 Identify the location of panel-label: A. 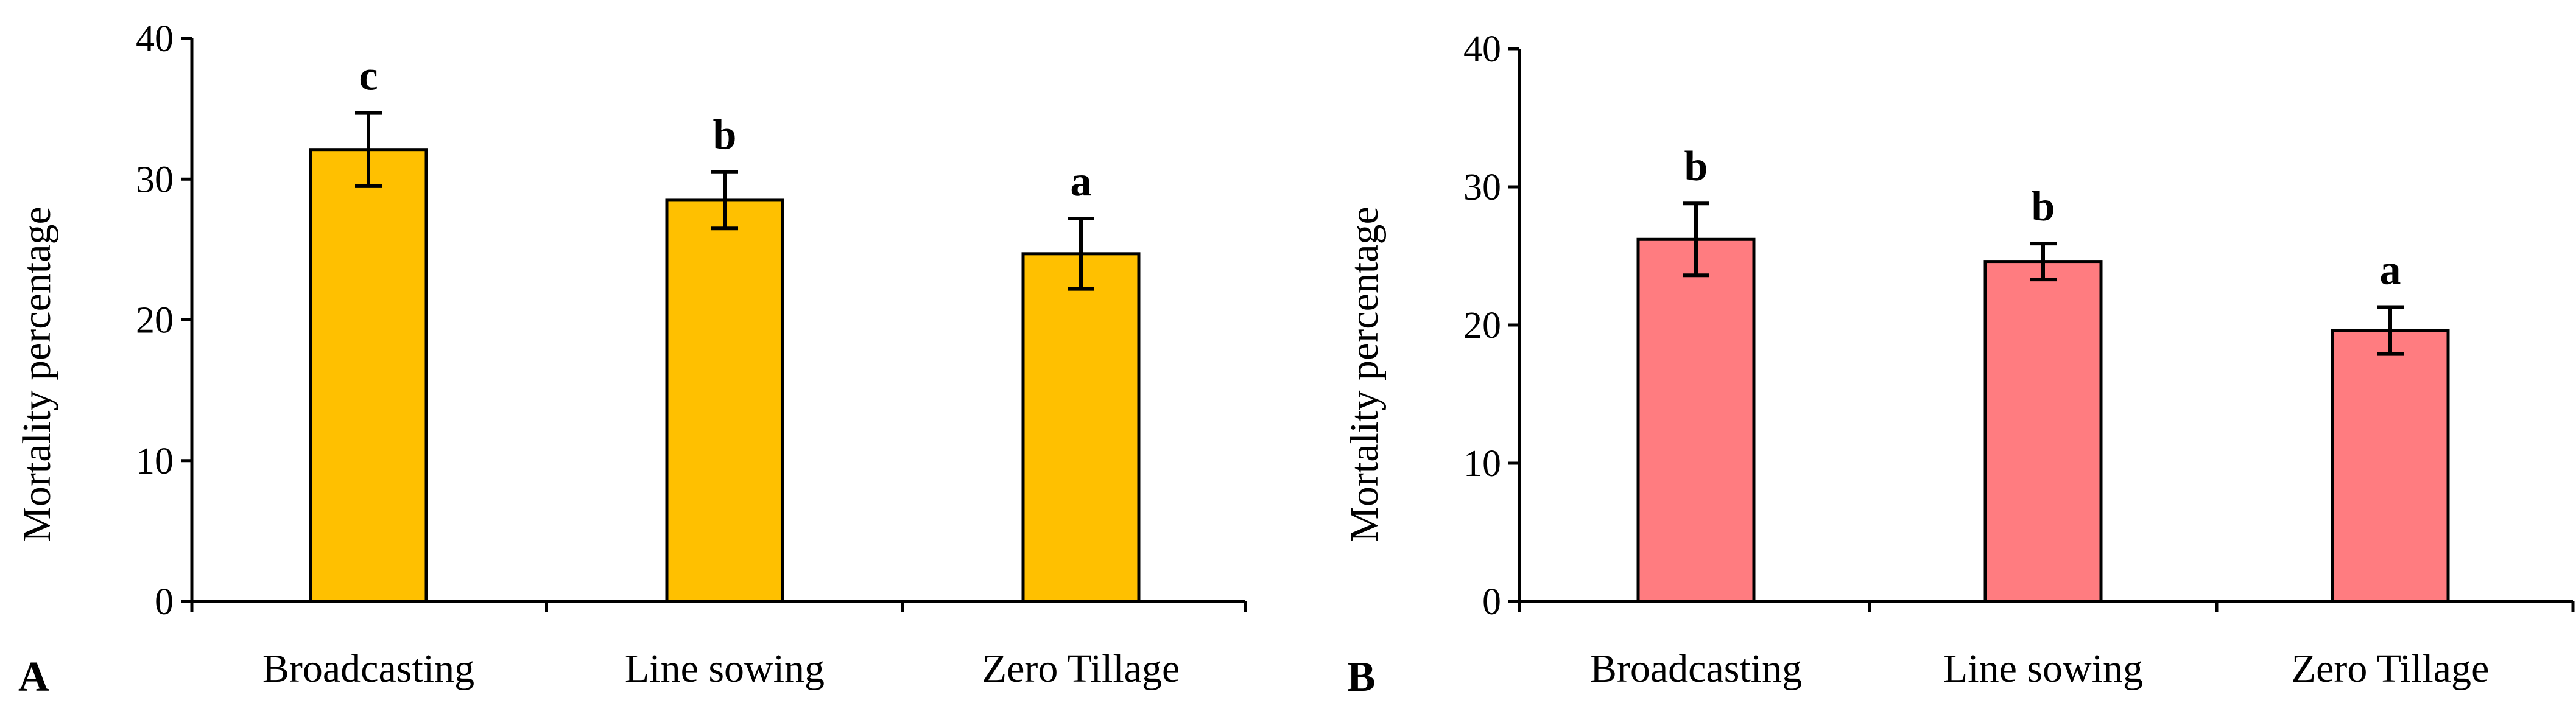
(33, 677).